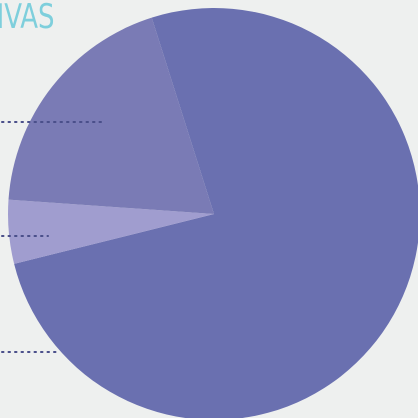 The image size is (418, 418). What do you see at coordinates (110, 231) in the screenshot?
I see `pie-slice` at bounding box center [110, 231].